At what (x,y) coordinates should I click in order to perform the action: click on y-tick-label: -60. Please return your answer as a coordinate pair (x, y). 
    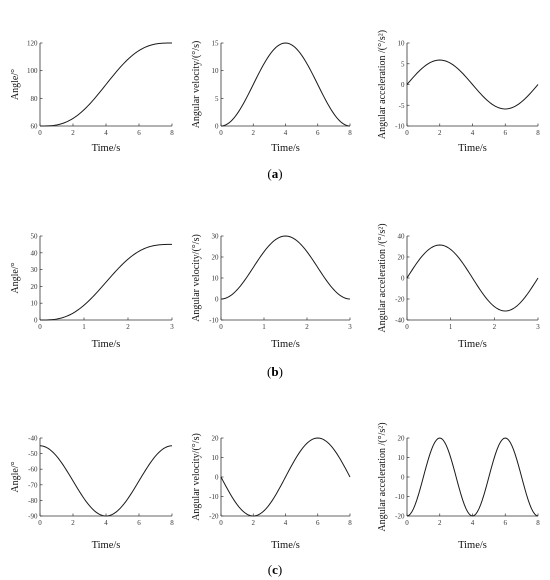
    Looking at the image, I should click on (33, 470).